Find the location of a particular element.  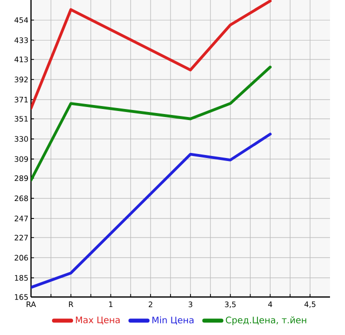

legend-label: Max Цена is located at coordinates (98, 320).